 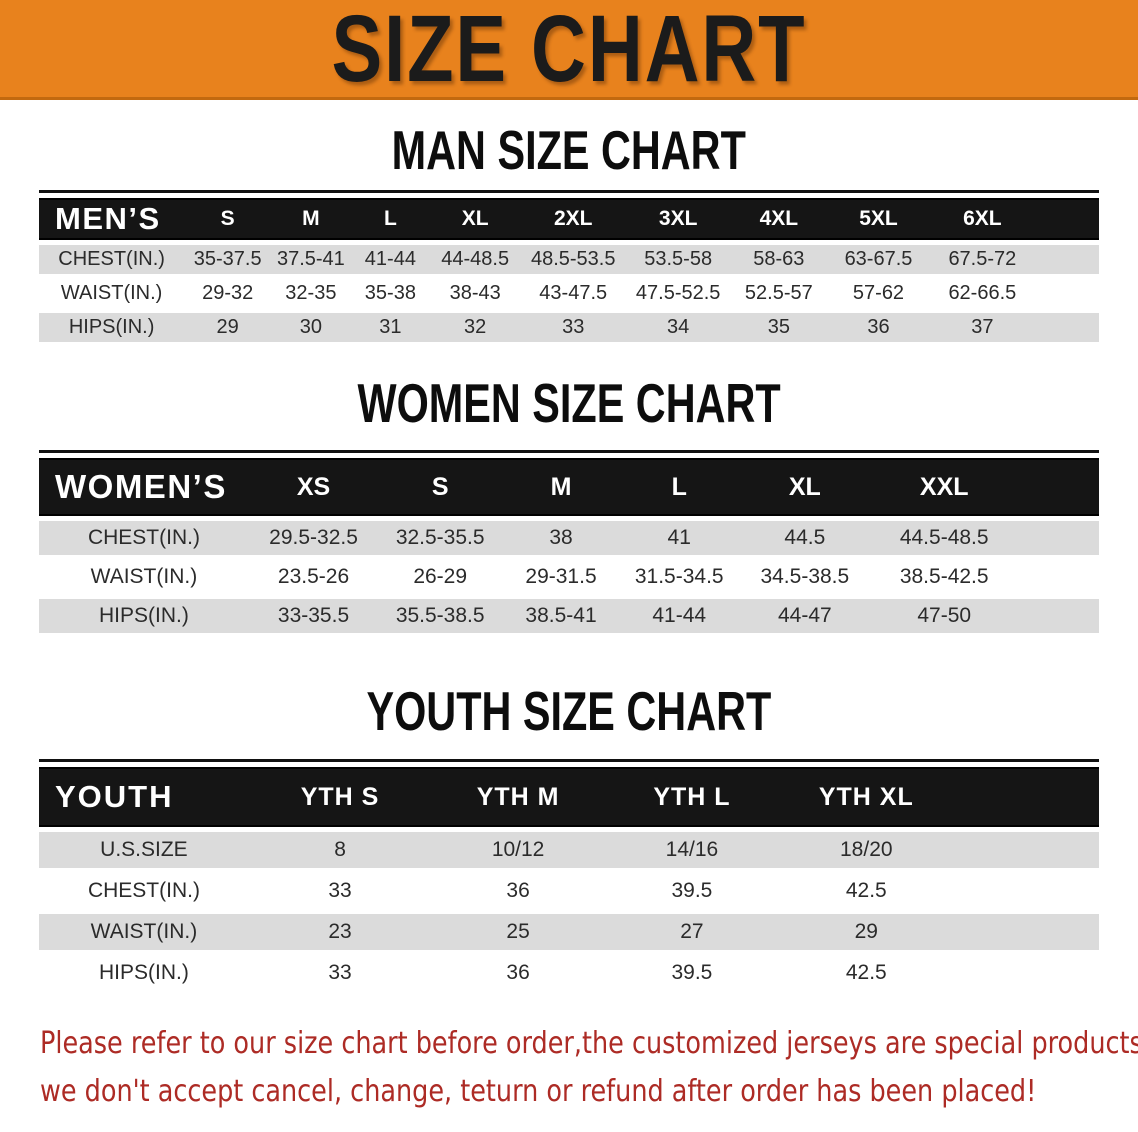 I want to click on women-section-heading: WOMEN SIZE CHART, so click(x=569, y=403).